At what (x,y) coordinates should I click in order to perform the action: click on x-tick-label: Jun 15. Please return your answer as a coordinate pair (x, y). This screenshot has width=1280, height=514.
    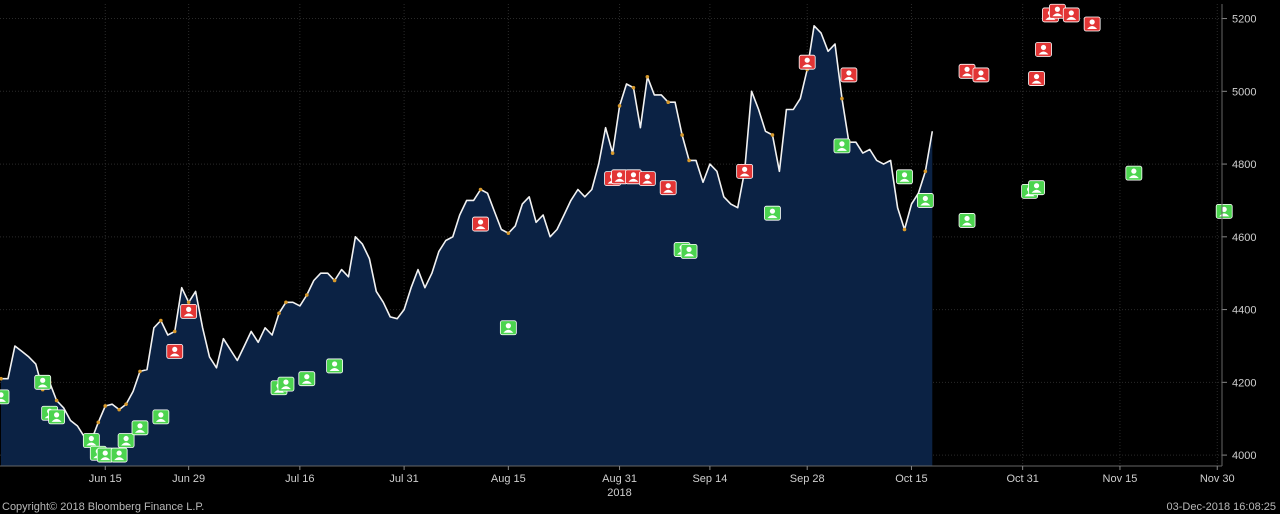
    Looking at the image, I should click on (105, 479).